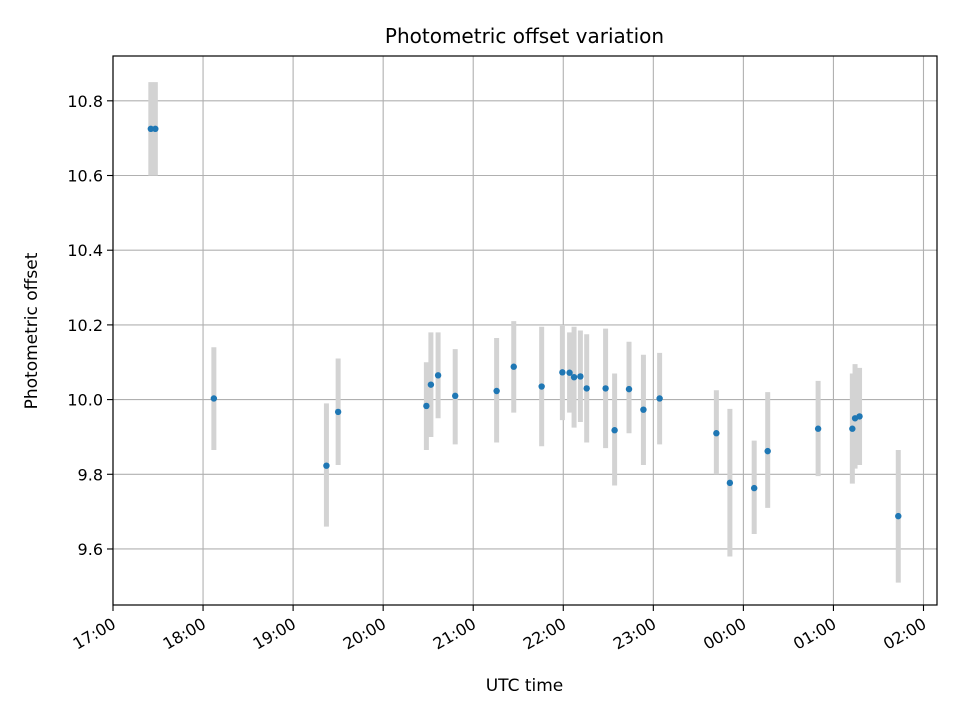 This screenshot has height=720, width=960. What do you see at coordinates (85, 325) in the screenshot?
I see `y-tick-label: 10.2` at bounding box center [85, 325].